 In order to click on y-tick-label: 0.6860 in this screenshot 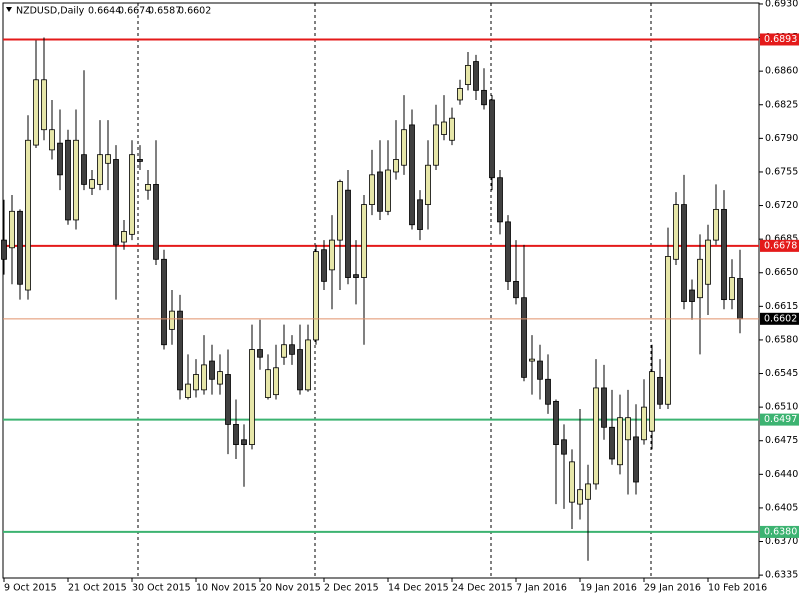, I will do `click(781, 71)`.